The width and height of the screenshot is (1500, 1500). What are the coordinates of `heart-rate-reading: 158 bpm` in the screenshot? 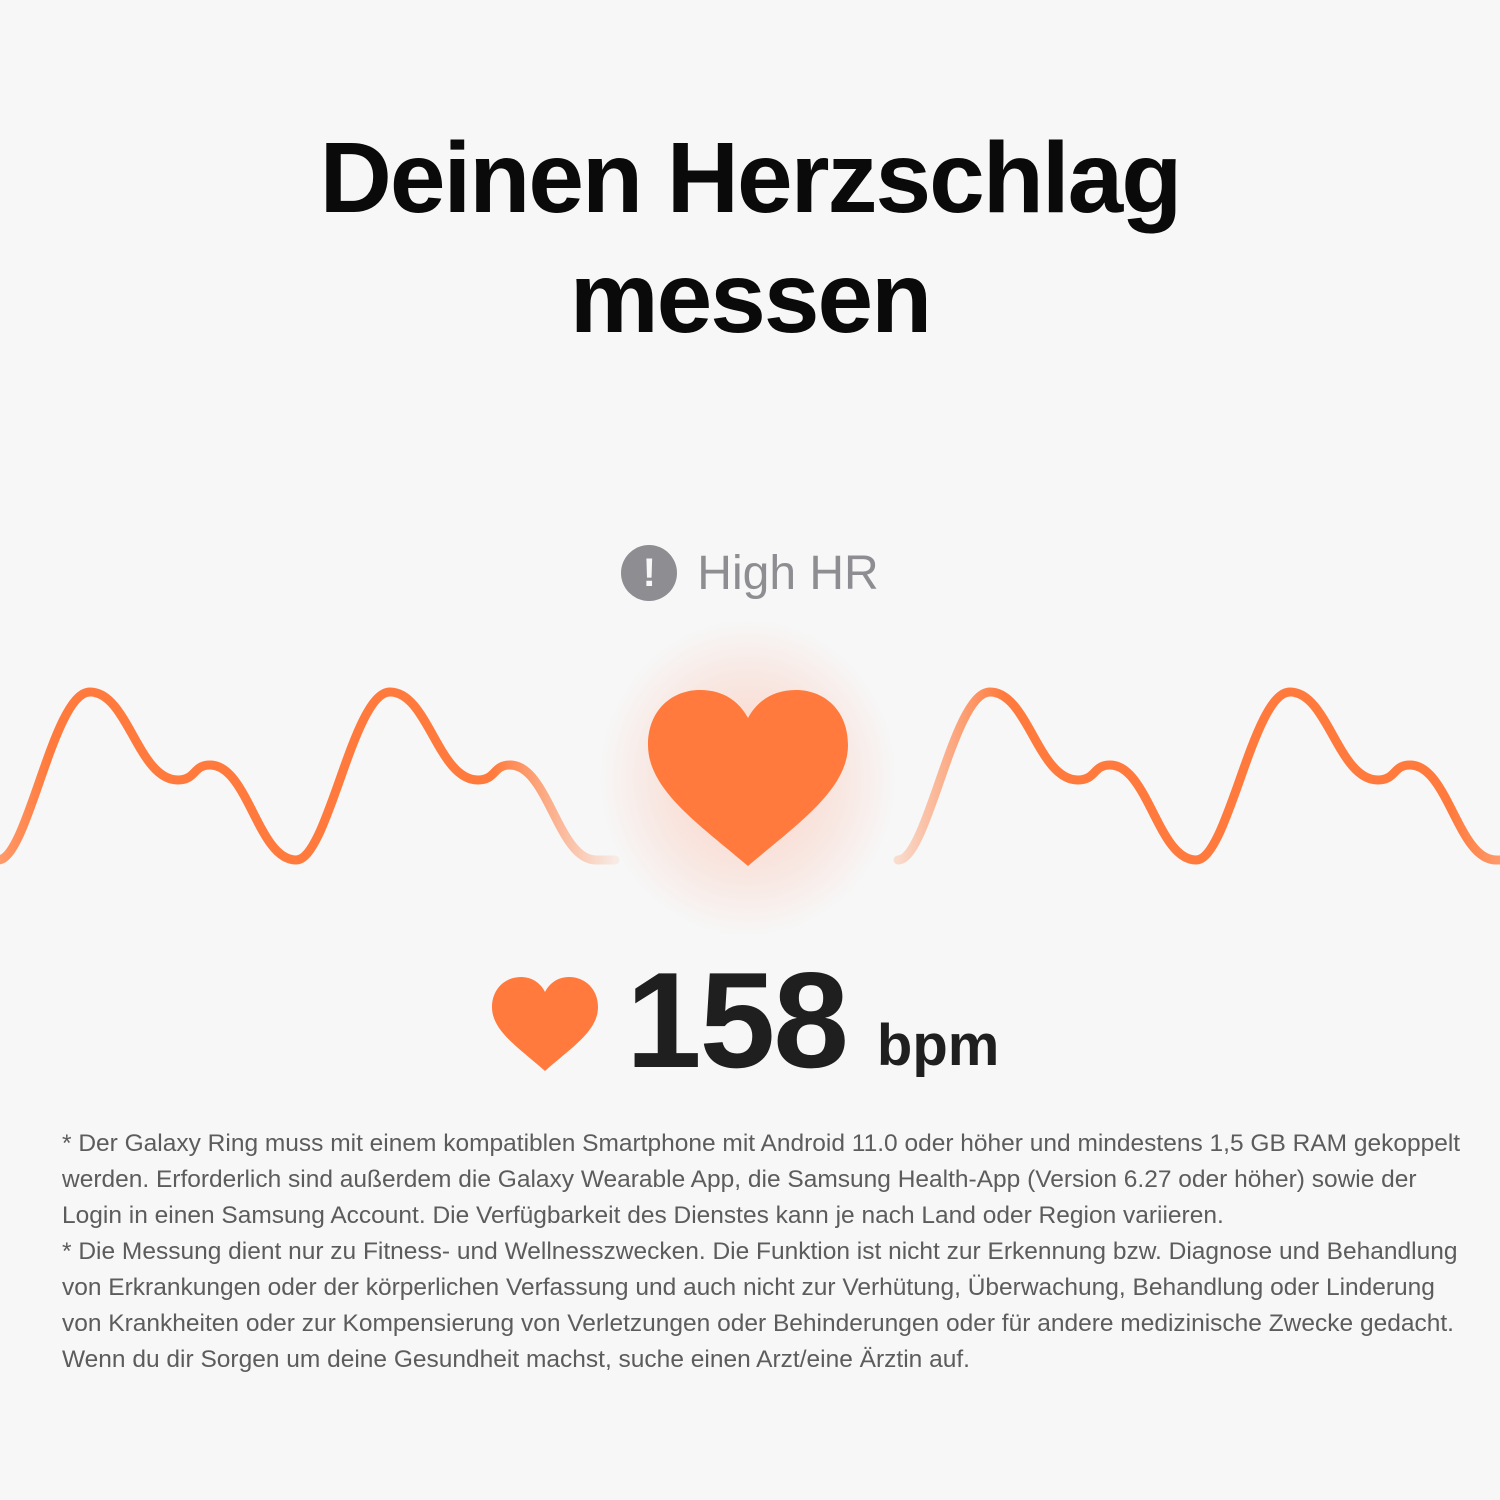 It's located at (745, 1020).